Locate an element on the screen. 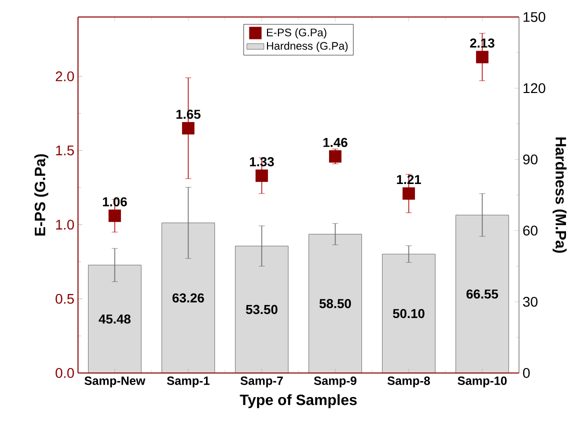 Image resolution: width=587 pixels, height=433 pixels. data-label: 58.50 is located at coordinates (335, 303).